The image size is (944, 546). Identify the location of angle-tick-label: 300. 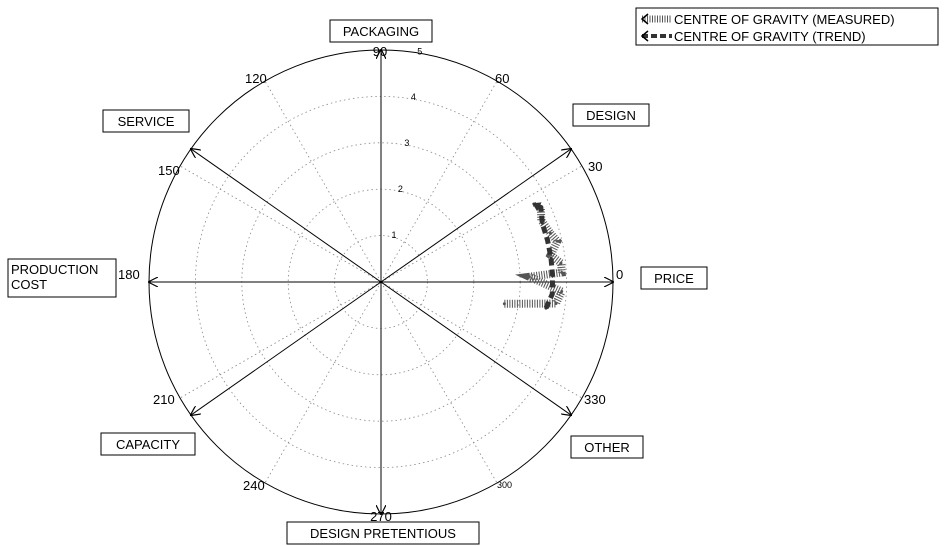
(504, 485).